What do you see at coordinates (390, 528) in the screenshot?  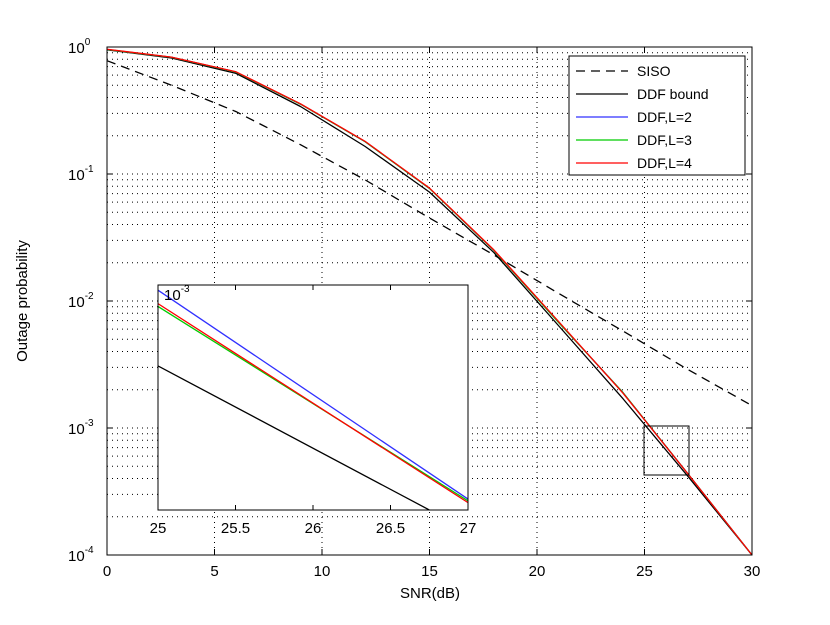 I see `inset-x-tick-label: 26.5` at bounding box center [390, 528].